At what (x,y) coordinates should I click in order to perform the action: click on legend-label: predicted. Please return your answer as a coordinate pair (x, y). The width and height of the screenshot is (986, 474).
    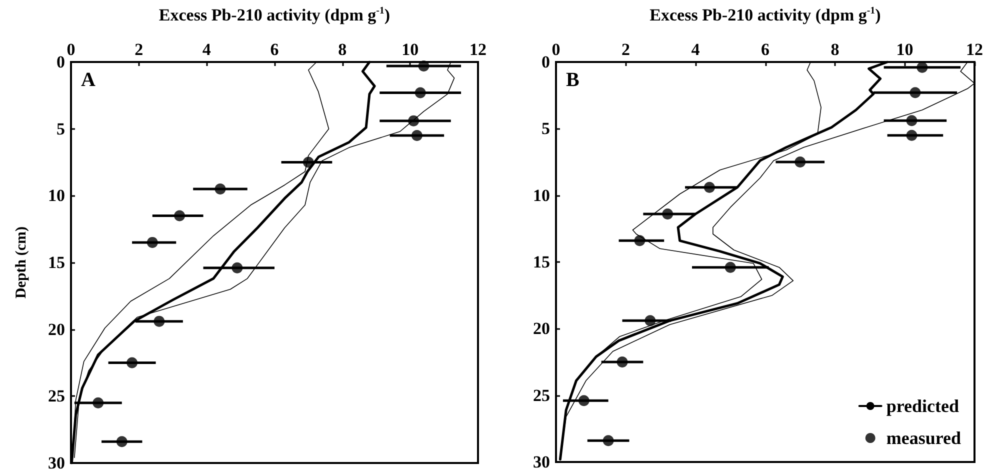
    Looking at the image, I should click on (923, 406).